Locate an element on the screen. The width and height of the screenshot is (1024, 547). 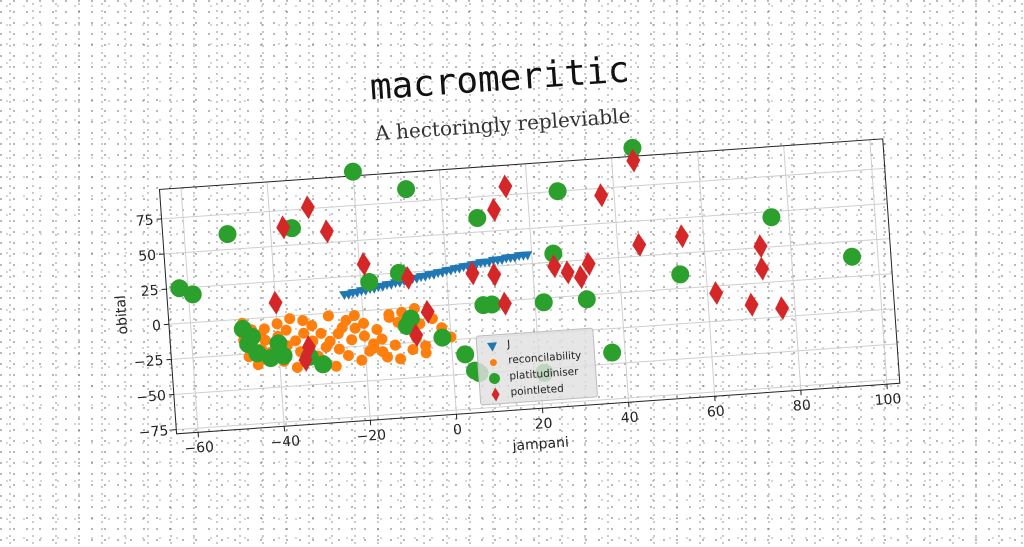
y-tick-label: −25 is located at coordinates (148, 362).